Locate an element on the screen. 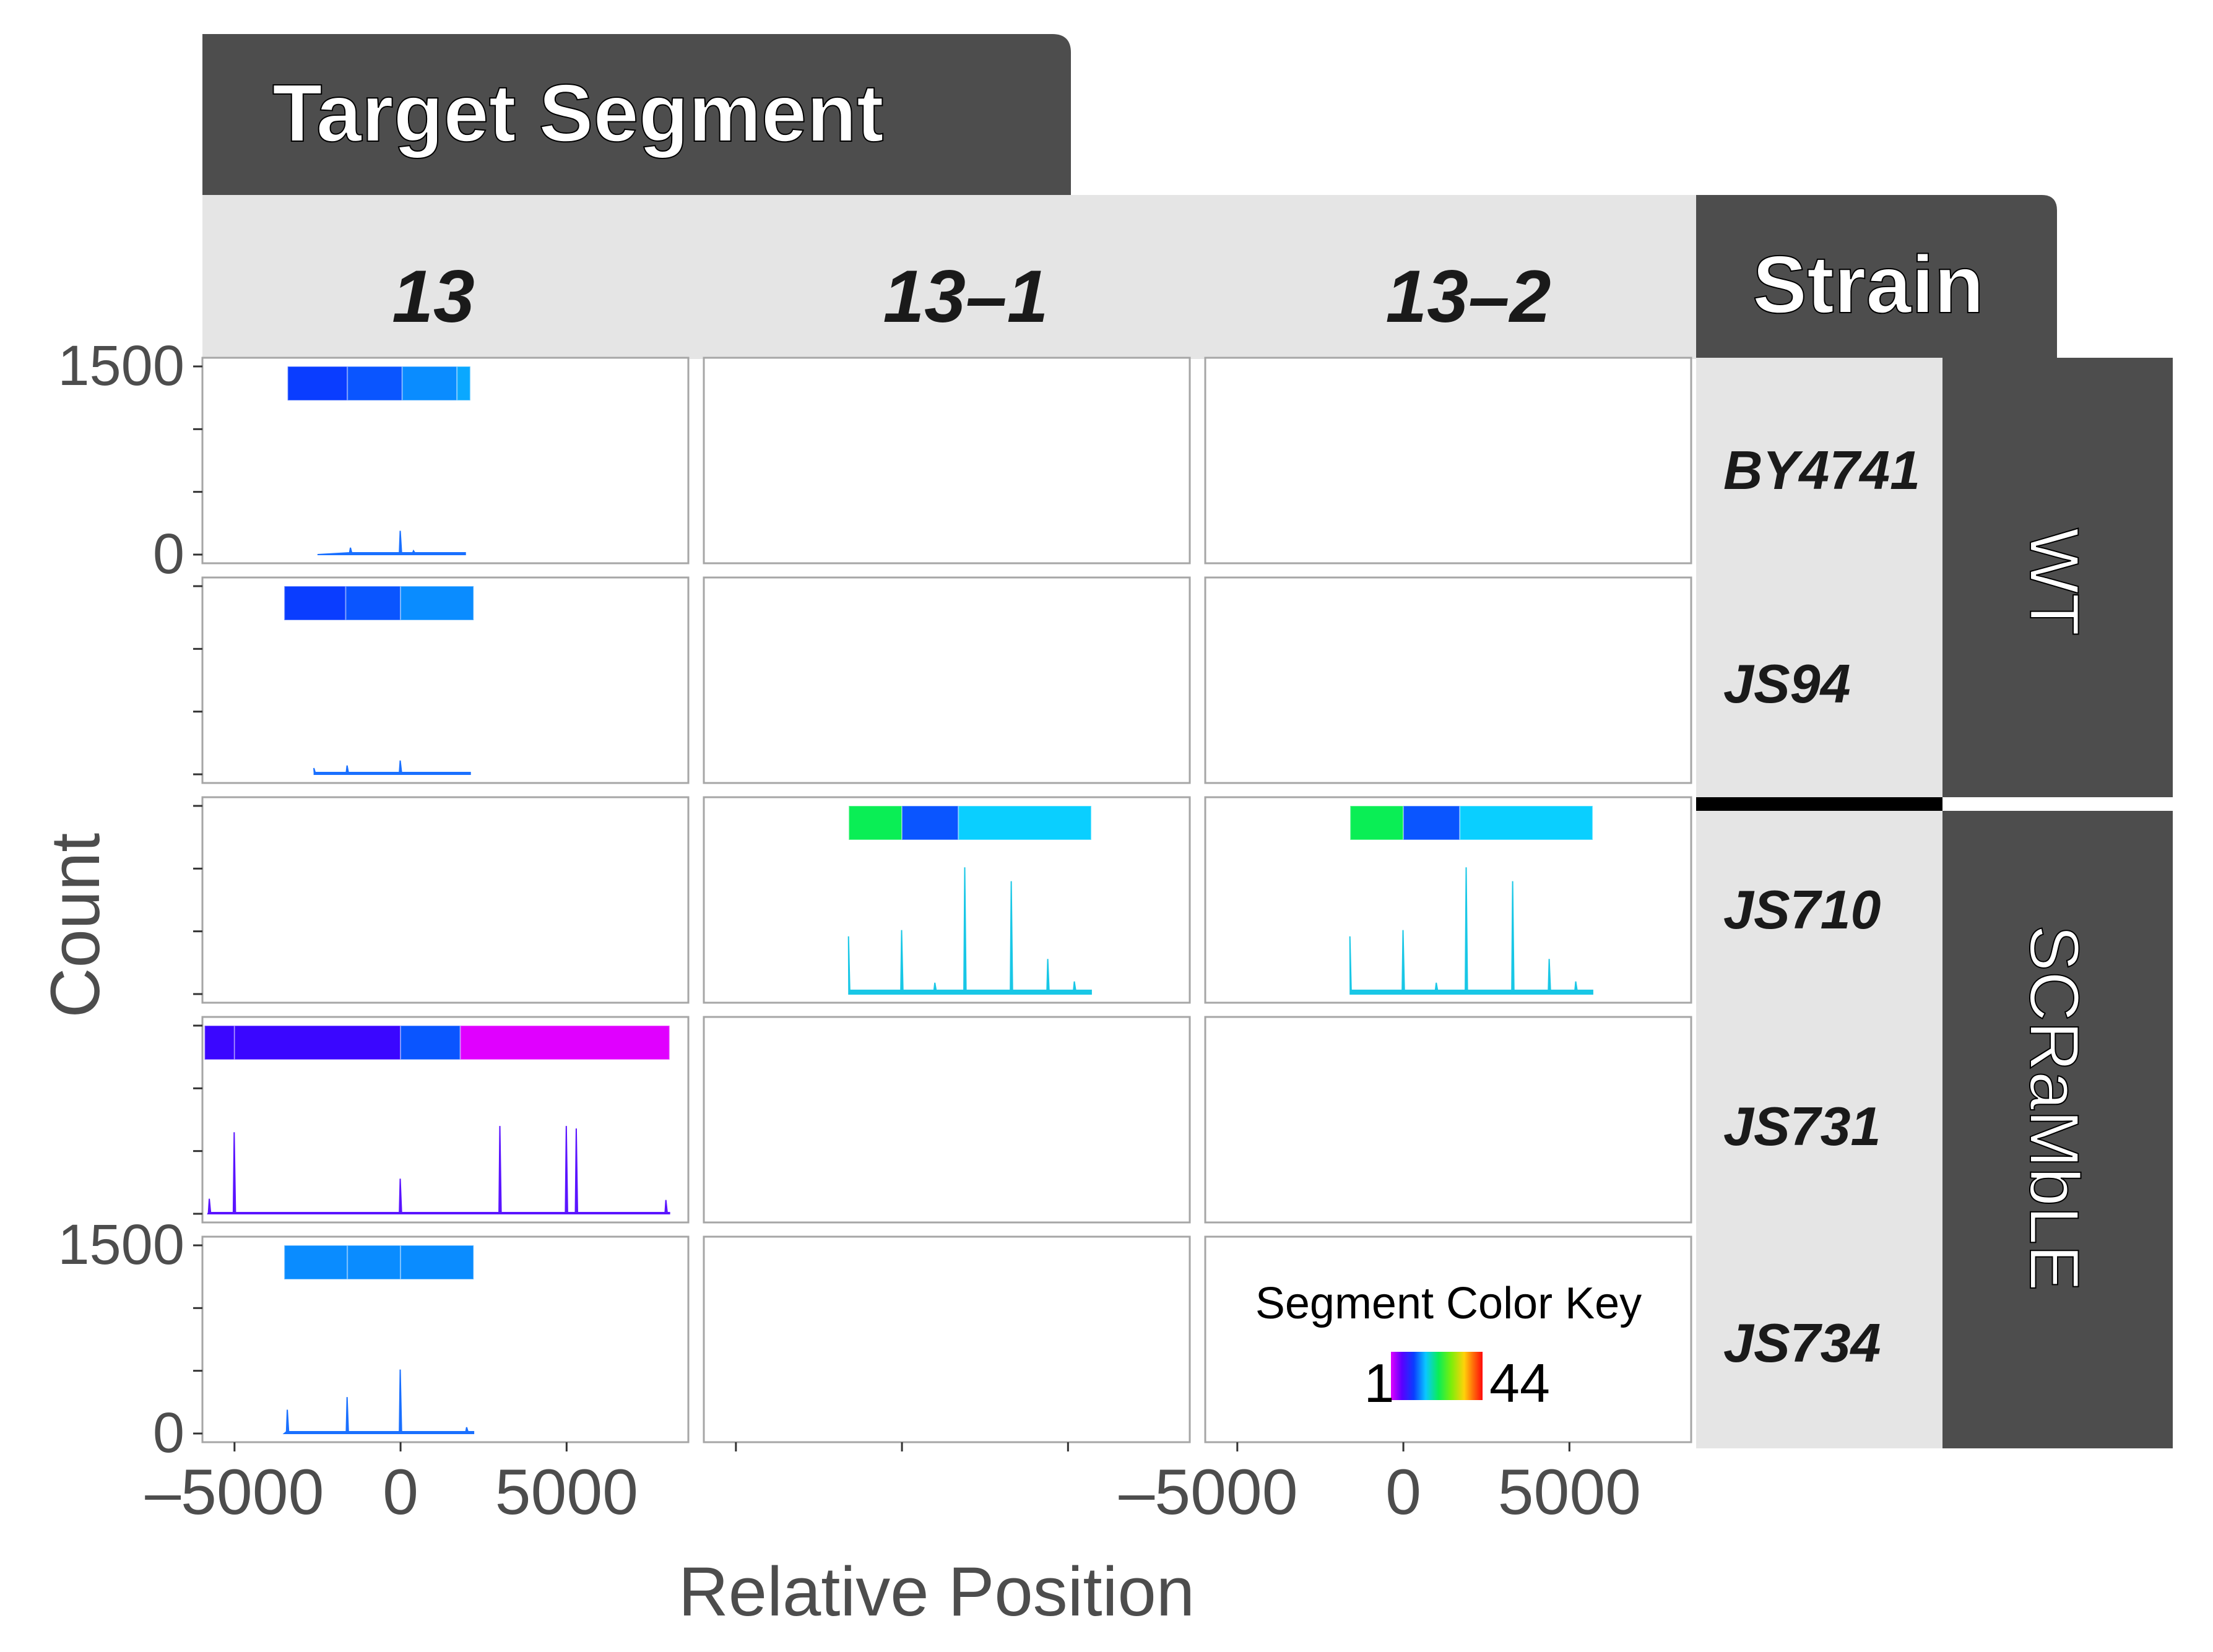  group-title-strip is located at coordinates (1876, 276).